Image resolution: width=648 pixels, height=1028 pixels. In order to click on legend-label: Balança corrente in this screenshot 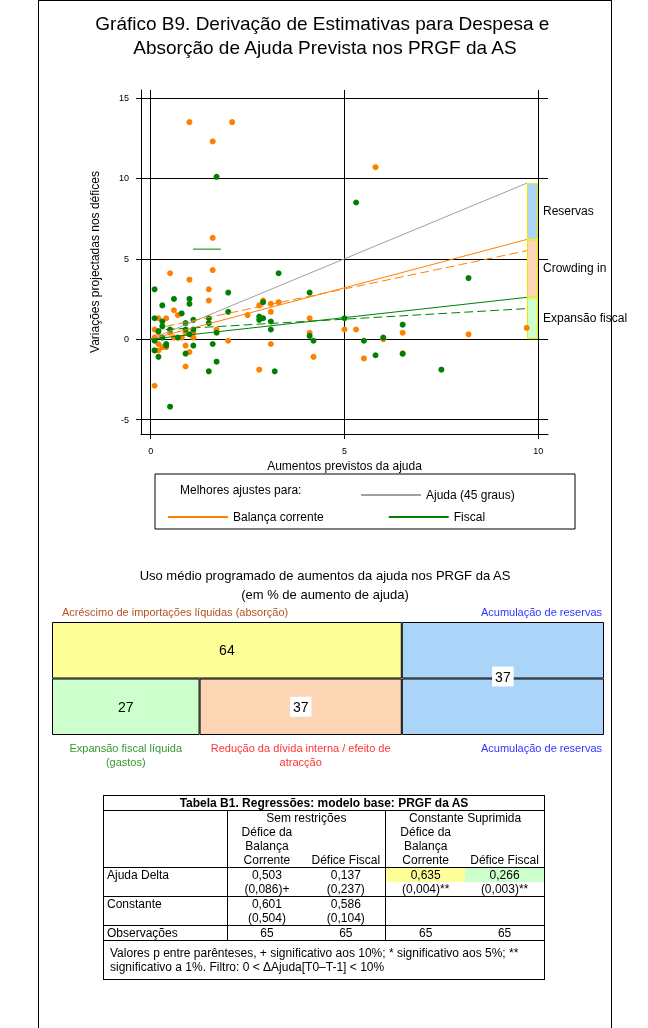, I will do `click(279, 517)`.